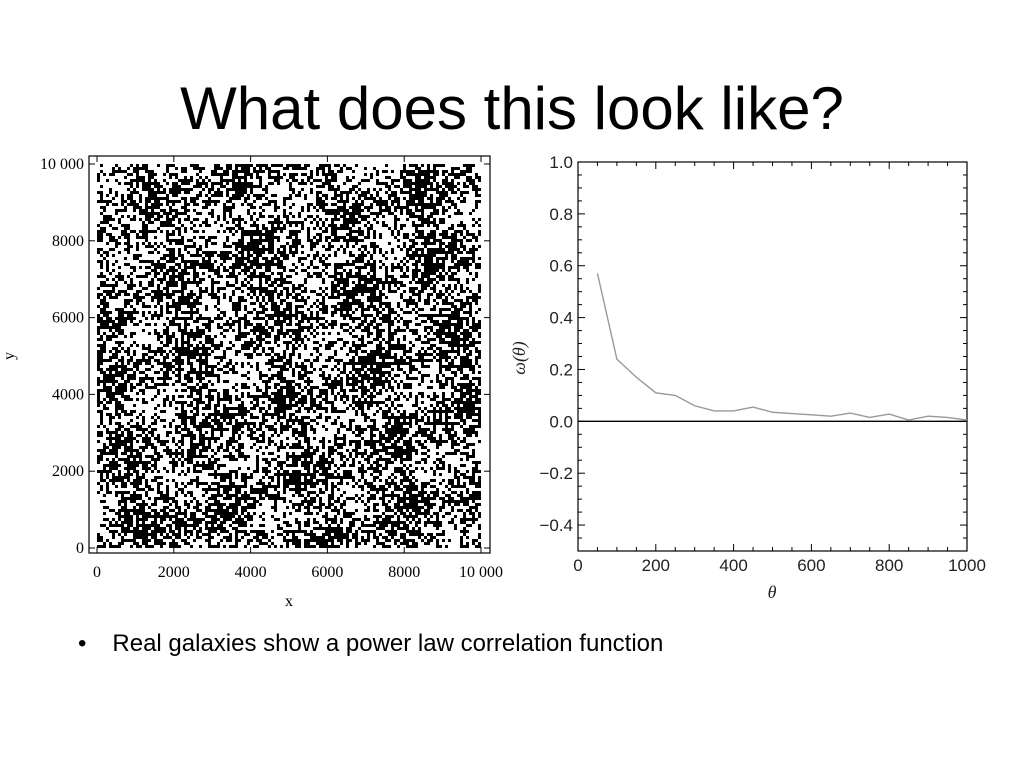  What do you see at coordinates (967, 565) in the screenshot?
I see `correlation-x-tick-label: 1000` at bounding box center [967, 565].